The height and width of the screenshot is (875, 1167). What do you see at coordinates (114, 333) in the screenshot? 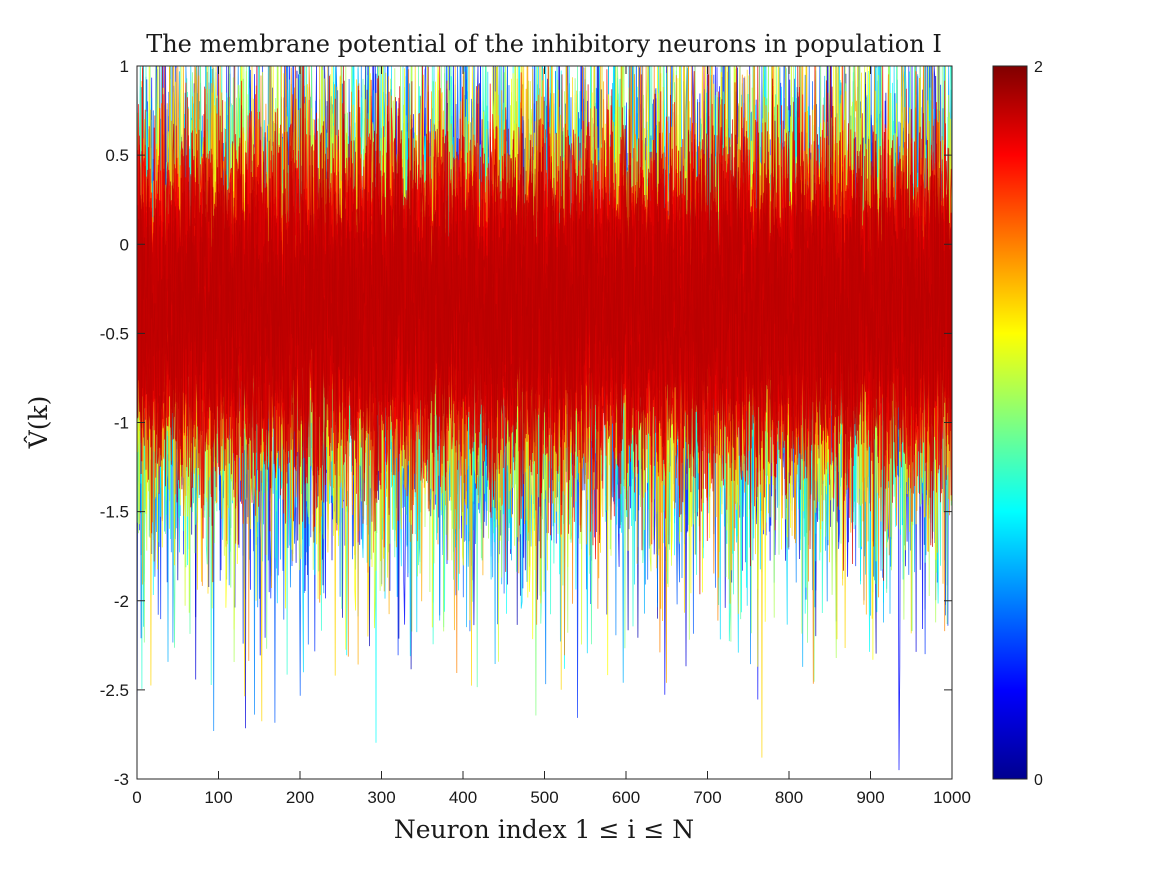
I see `y-tick-label: -0.5` at bounding box center [114, 333].